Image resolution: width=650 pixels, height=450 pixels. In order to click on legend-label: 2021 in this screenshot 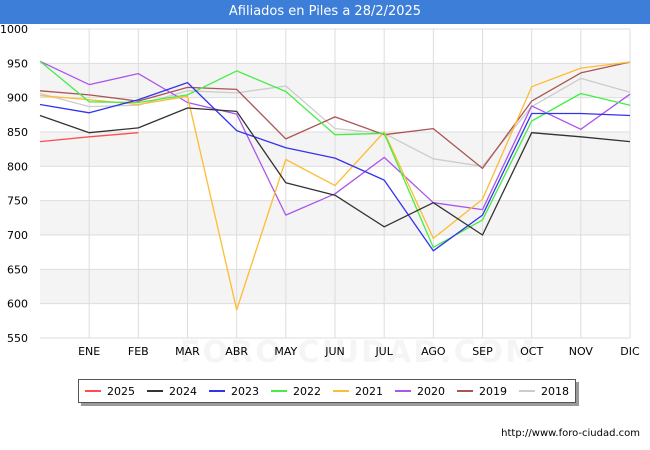, I will do `click(369, 391)`.